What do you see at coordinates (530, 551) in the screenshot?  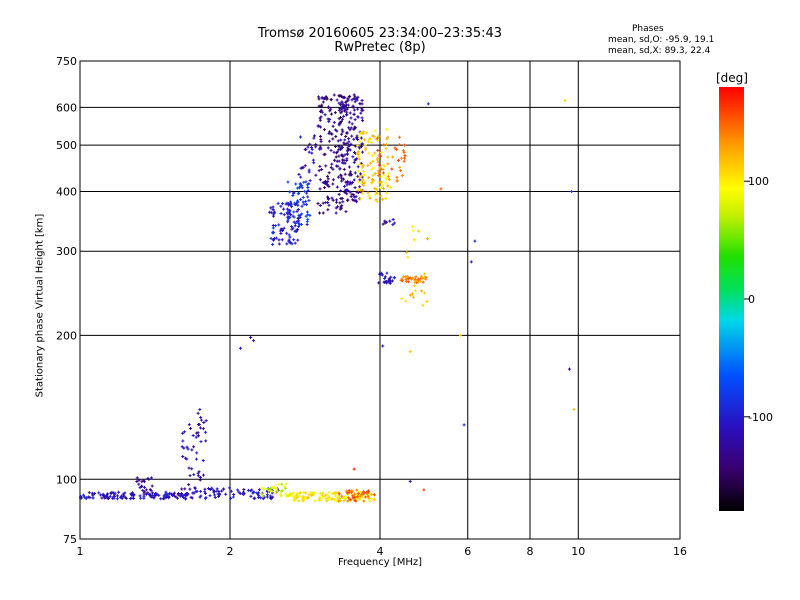 I see `x-tick-label: 8` at bounding box center [530, 551].